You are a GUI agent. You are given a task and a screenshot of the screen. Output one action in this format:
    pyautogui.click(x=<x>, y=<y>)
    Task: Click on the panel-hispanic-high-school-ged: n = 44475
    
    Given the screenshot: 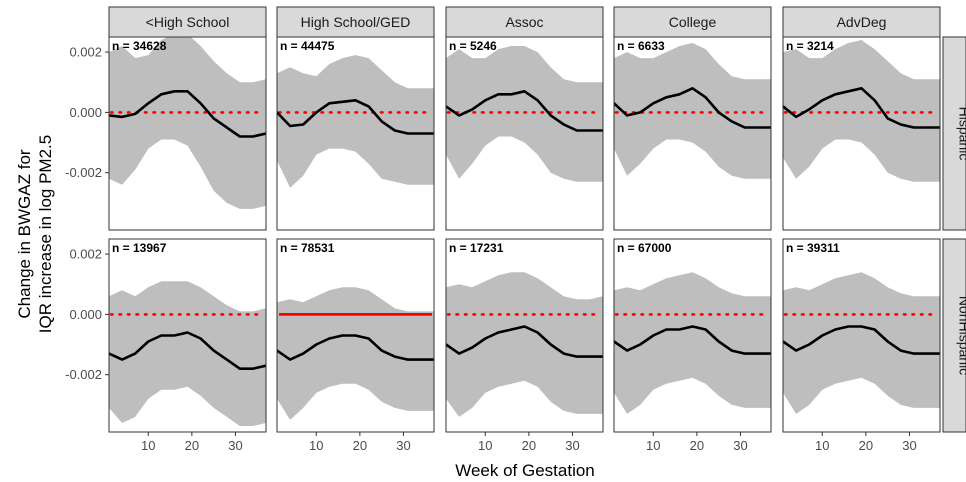 What is the action you would take?
    pyautogui.click(x=355, y=133)
    